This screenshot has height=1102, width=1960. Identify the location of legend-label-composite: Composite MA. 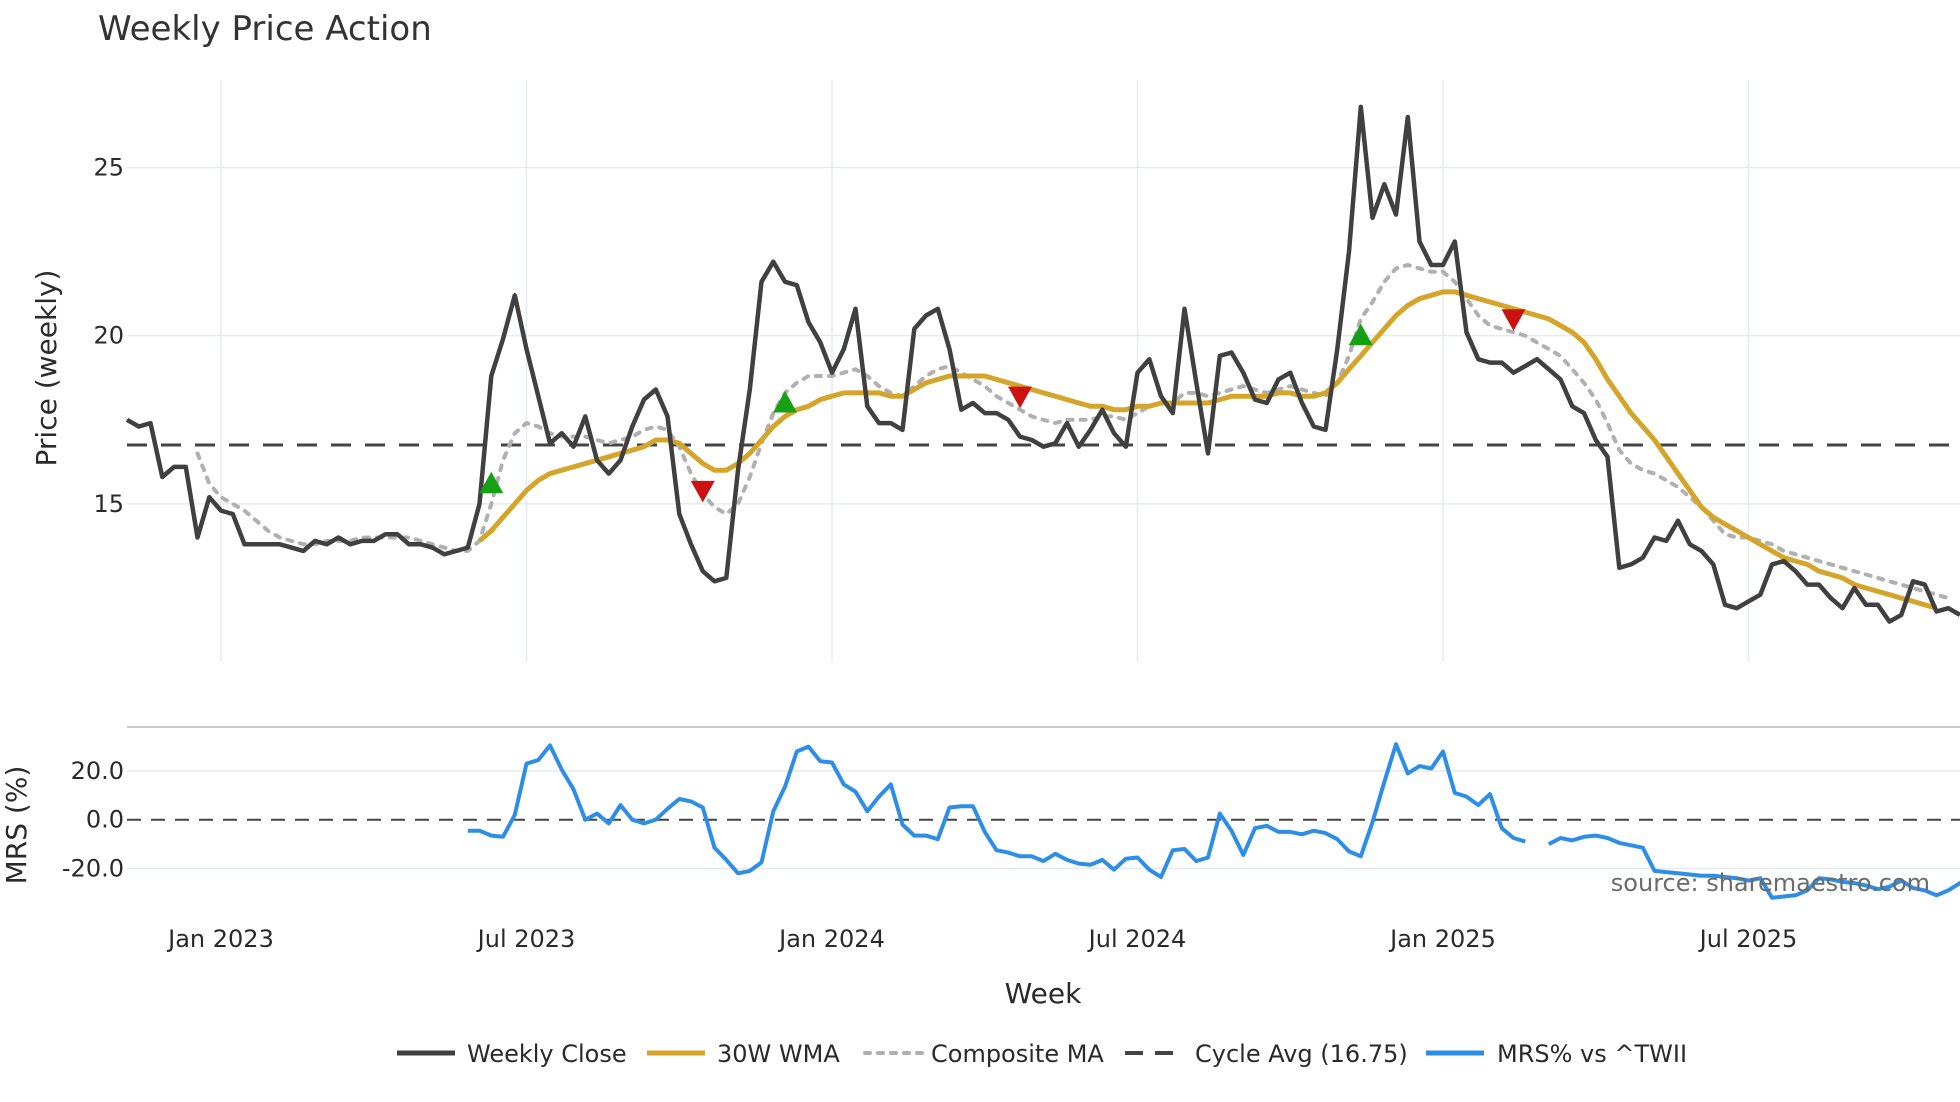
(1017, 1054).